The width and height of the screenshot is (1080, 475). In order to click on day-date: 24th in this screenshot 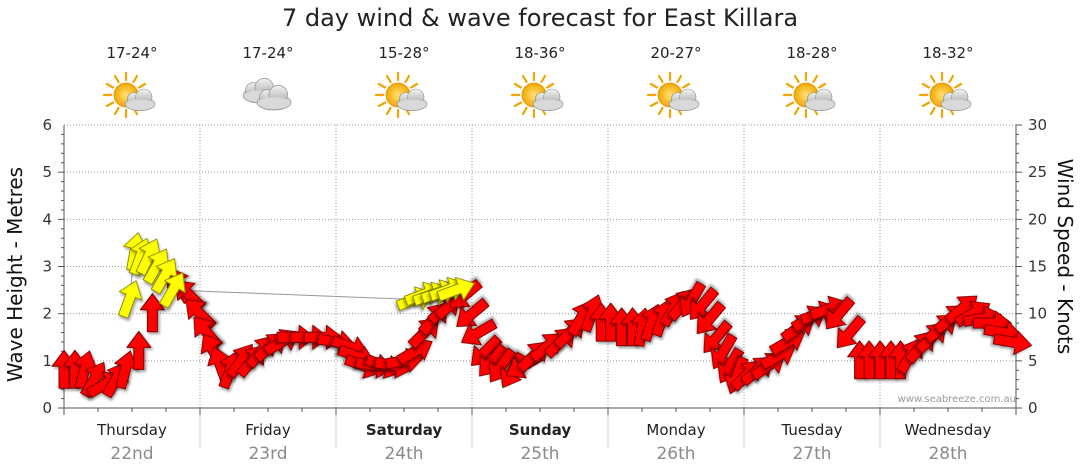, I will do `click(403, 454)`.